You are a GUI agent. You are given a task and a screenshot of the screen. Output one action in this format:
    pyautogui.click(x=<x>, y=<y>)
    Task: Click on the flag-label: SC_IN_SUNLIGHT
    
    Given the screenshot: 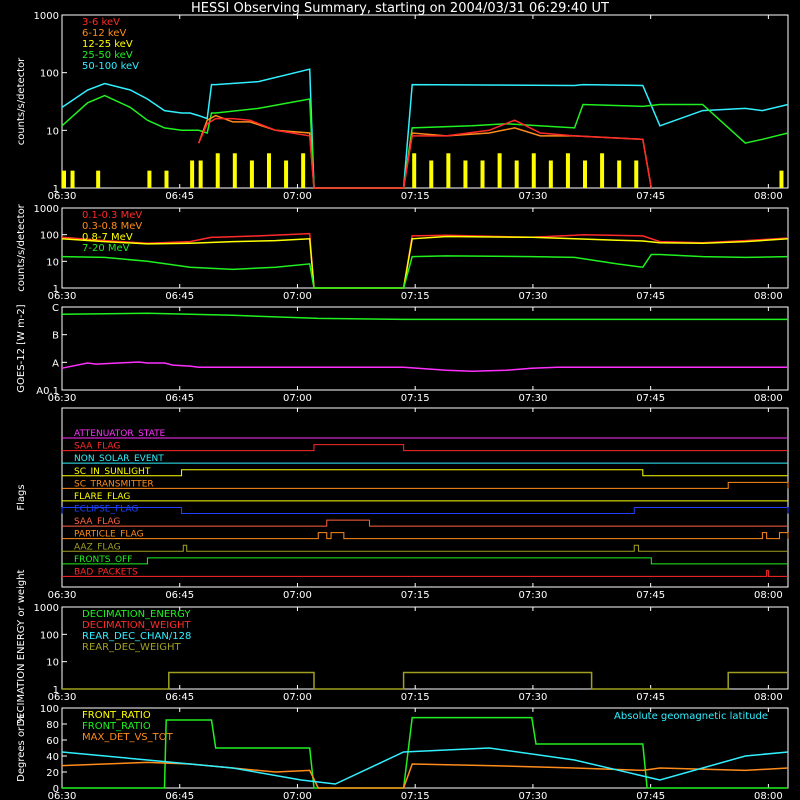 What is the action you would take?
    pyautogui.click(x=112, y=472)
    